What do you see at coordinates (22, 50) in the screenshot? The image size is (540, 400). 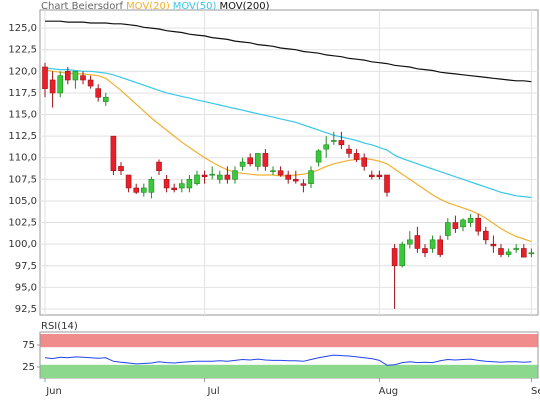 I see `y-tick-label: 122,5` at bounding box center [22, 50].